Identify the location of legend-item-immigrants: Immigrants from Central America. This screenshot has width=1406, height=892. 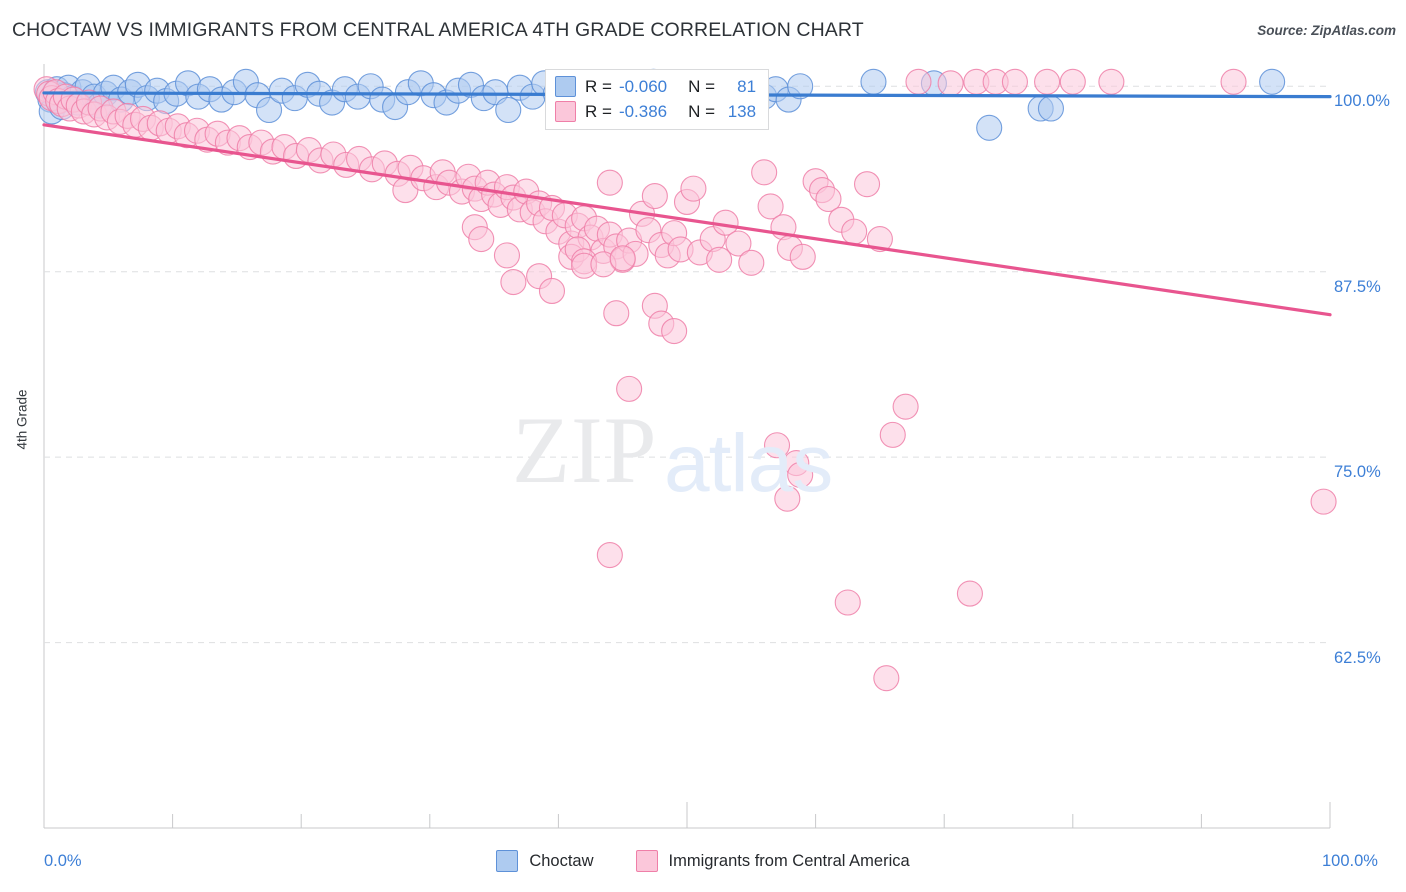
(772, 861).